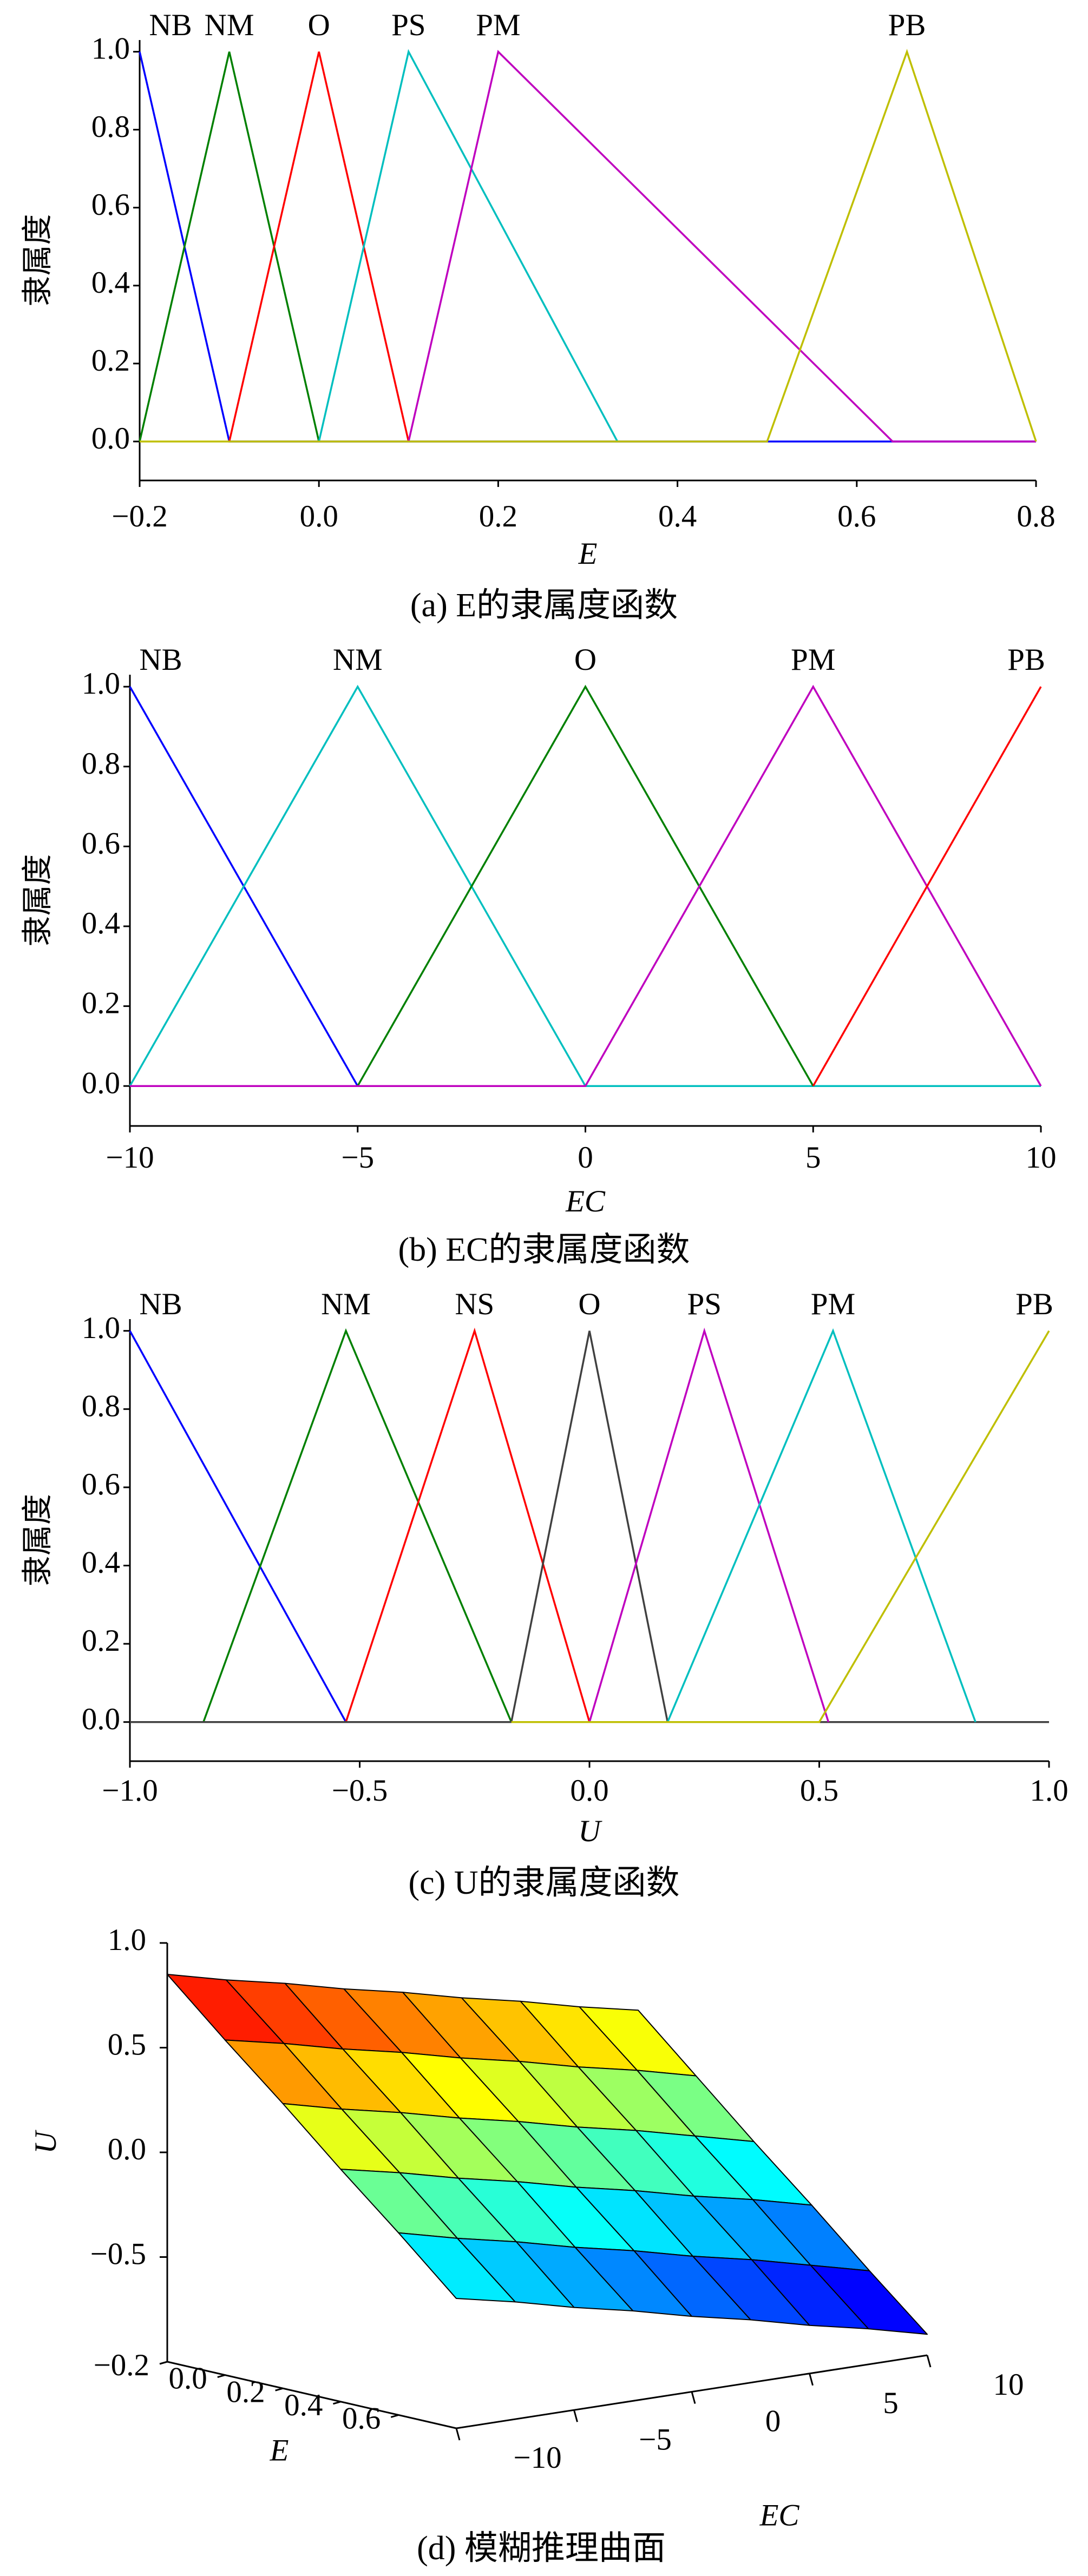 The height and width of the screenshot is (2576, 1088). I want to click on y-tick-label: −10, so click(537, 2458).